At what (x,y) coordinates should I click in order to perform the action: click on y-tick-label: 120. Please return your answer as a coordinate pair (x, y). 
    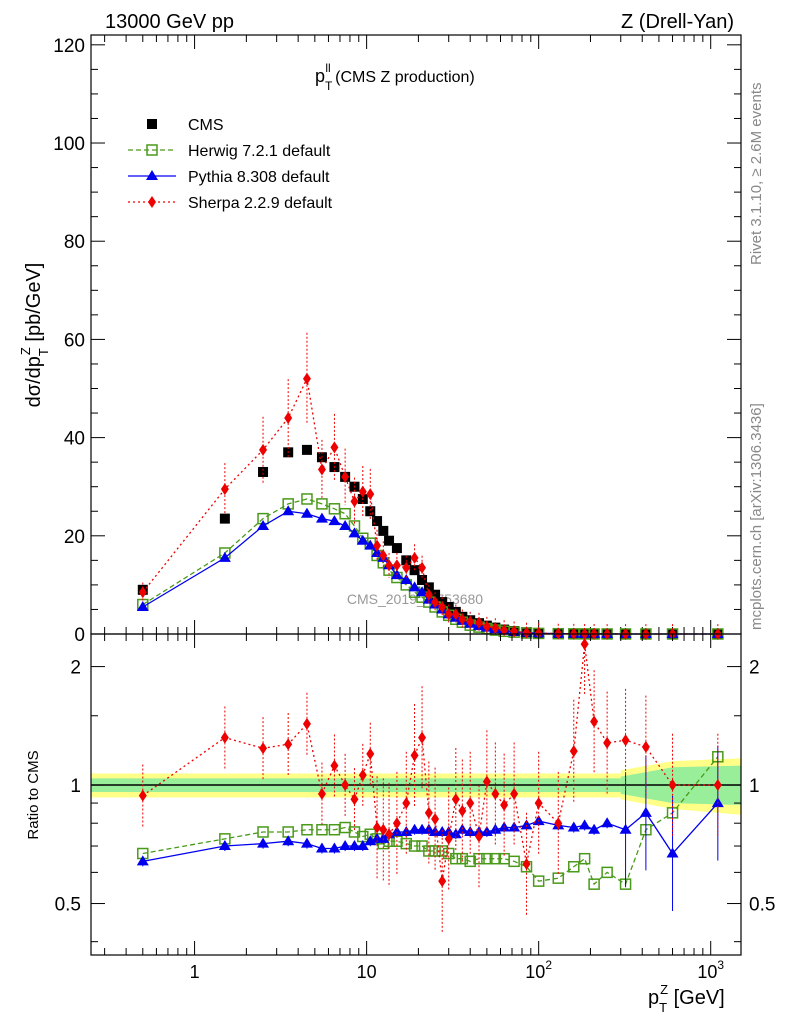
    Looking at the image, I should click on (69, 46).